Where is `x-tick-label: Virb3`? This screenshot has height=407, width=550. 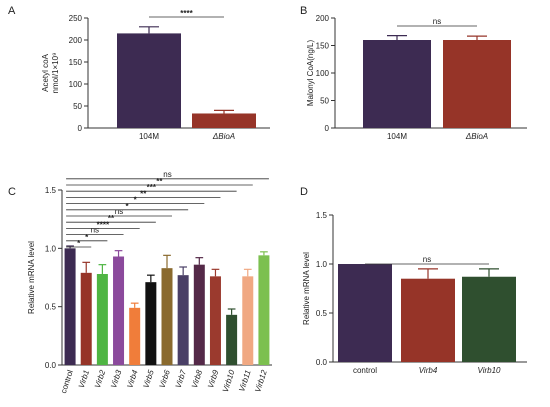 x-tick-label: Virb3 is located at coordinates (116, 378).